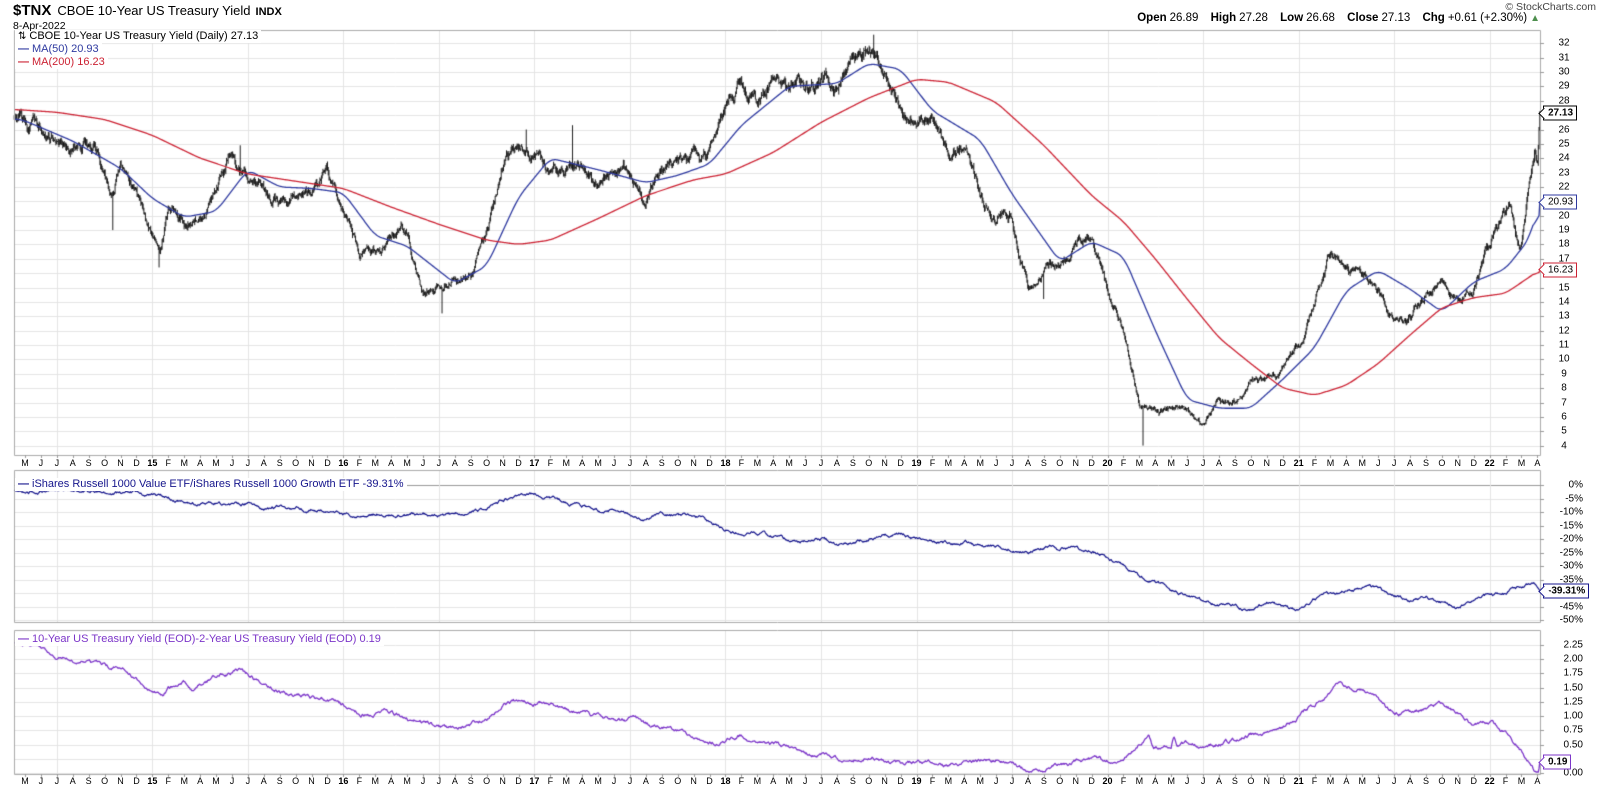  What do you see at coordinates (1574, 498) in the screenshot?
I see `y-tick-label: -5%` at bounding box center [1574, 498].